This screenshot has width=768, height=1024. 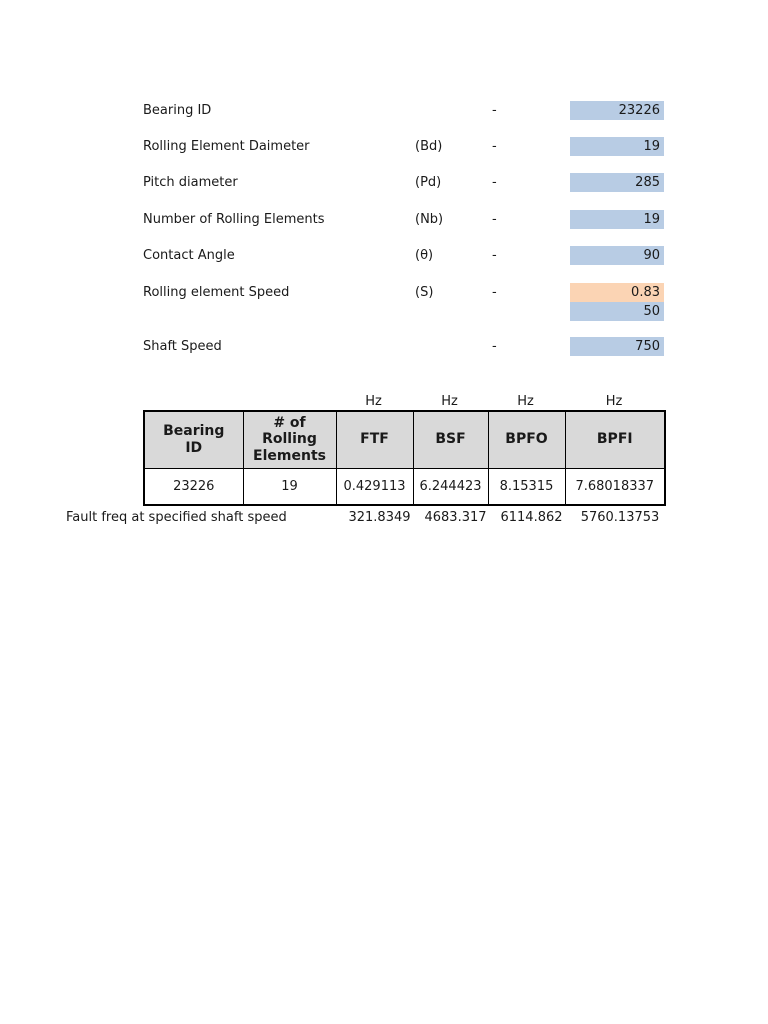 I want to click on param-secondary-value-cell: 50, so click(x=617, y=311).